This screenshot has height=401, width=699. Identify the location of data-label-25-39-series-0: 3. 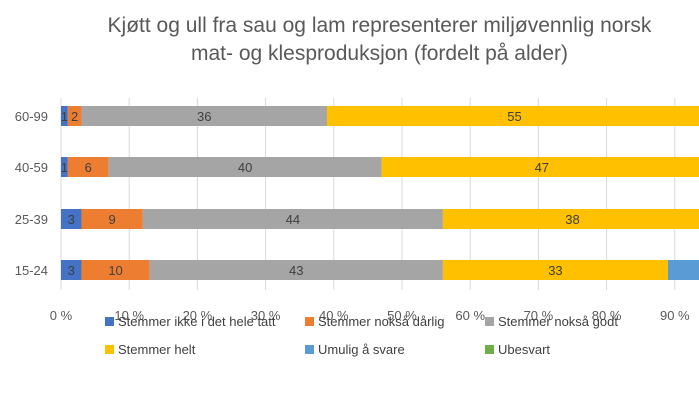
(71, 219).